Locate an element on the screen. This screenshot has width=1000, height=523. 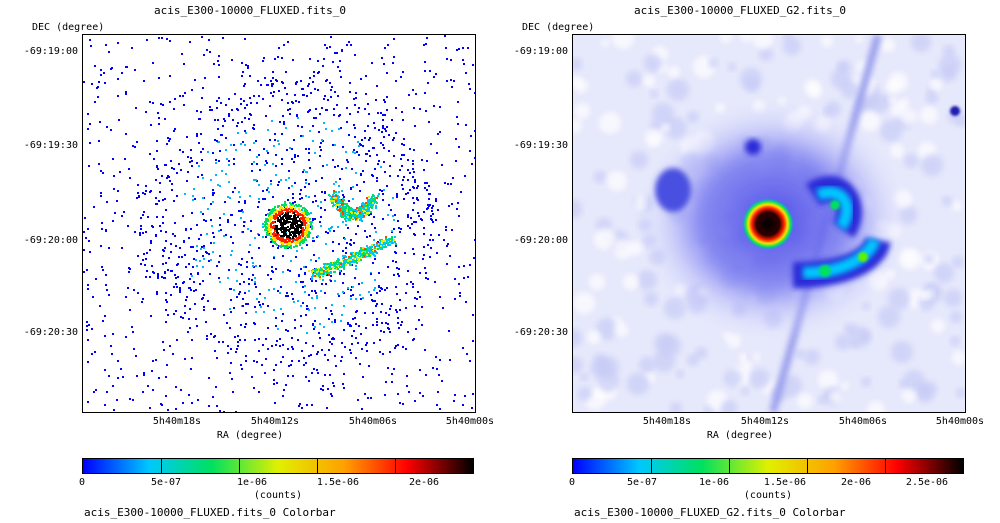
dec-tick-label: -69:20:30 is located at coordinates (540, 332).